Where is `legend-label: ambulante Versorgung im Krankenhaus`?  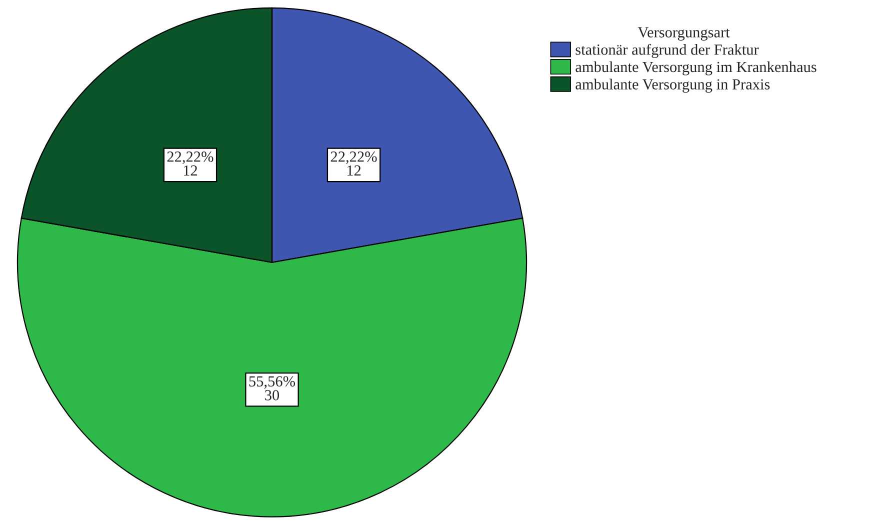 legend-label: ambulante Versorgung im Krankenhaus is located at coordinates (696, 68).